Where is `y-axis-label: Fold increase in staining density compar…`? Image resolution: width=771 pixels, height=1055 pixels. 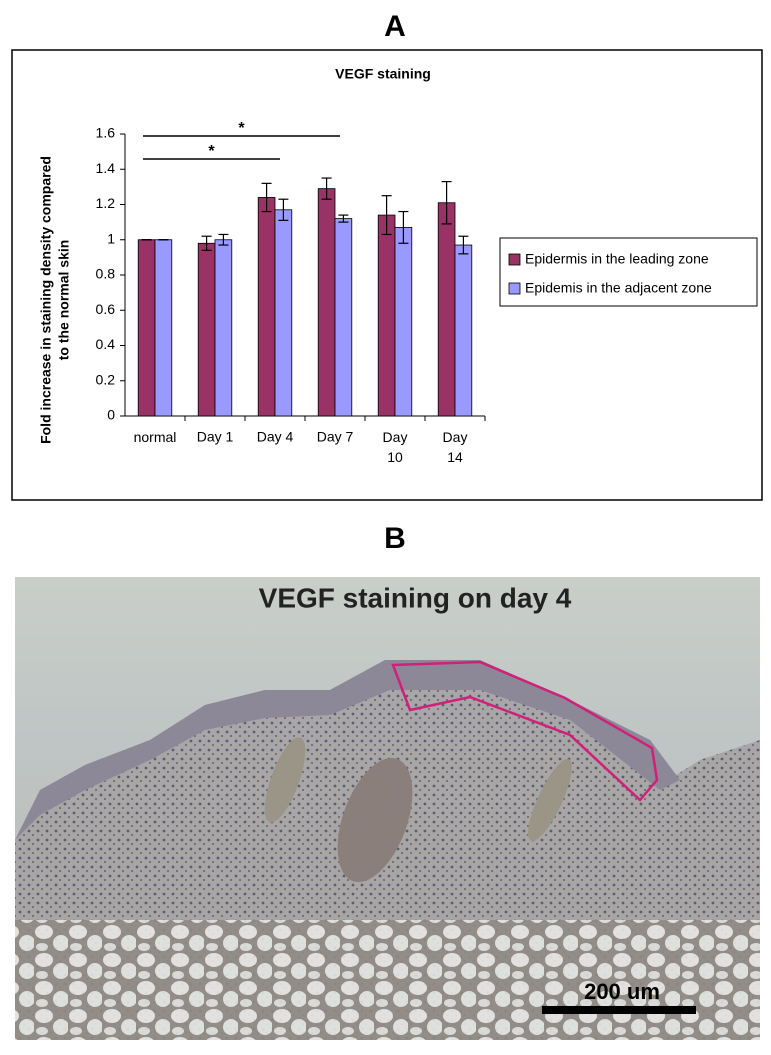 y-axis-label: Fold increase in staining density compar… is located at coordinates (55, 300).